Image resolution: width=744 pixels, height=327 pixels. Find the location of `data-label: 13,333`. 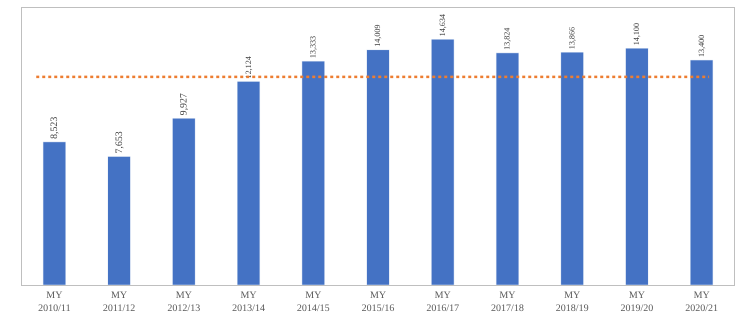

data-label: 13,333 is located at coordinates (313, 47).